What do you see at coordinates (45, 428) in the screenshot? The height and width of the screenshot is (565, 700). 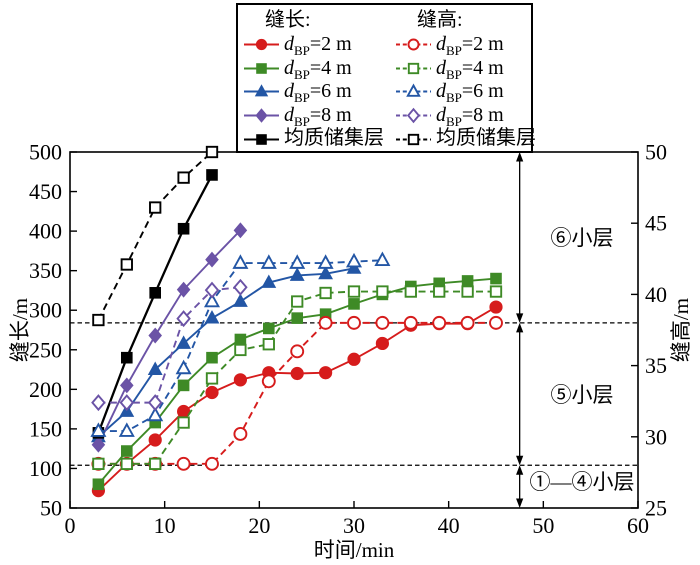 I see `y-left-tick-label: 150` at bounding box center [45, 428].